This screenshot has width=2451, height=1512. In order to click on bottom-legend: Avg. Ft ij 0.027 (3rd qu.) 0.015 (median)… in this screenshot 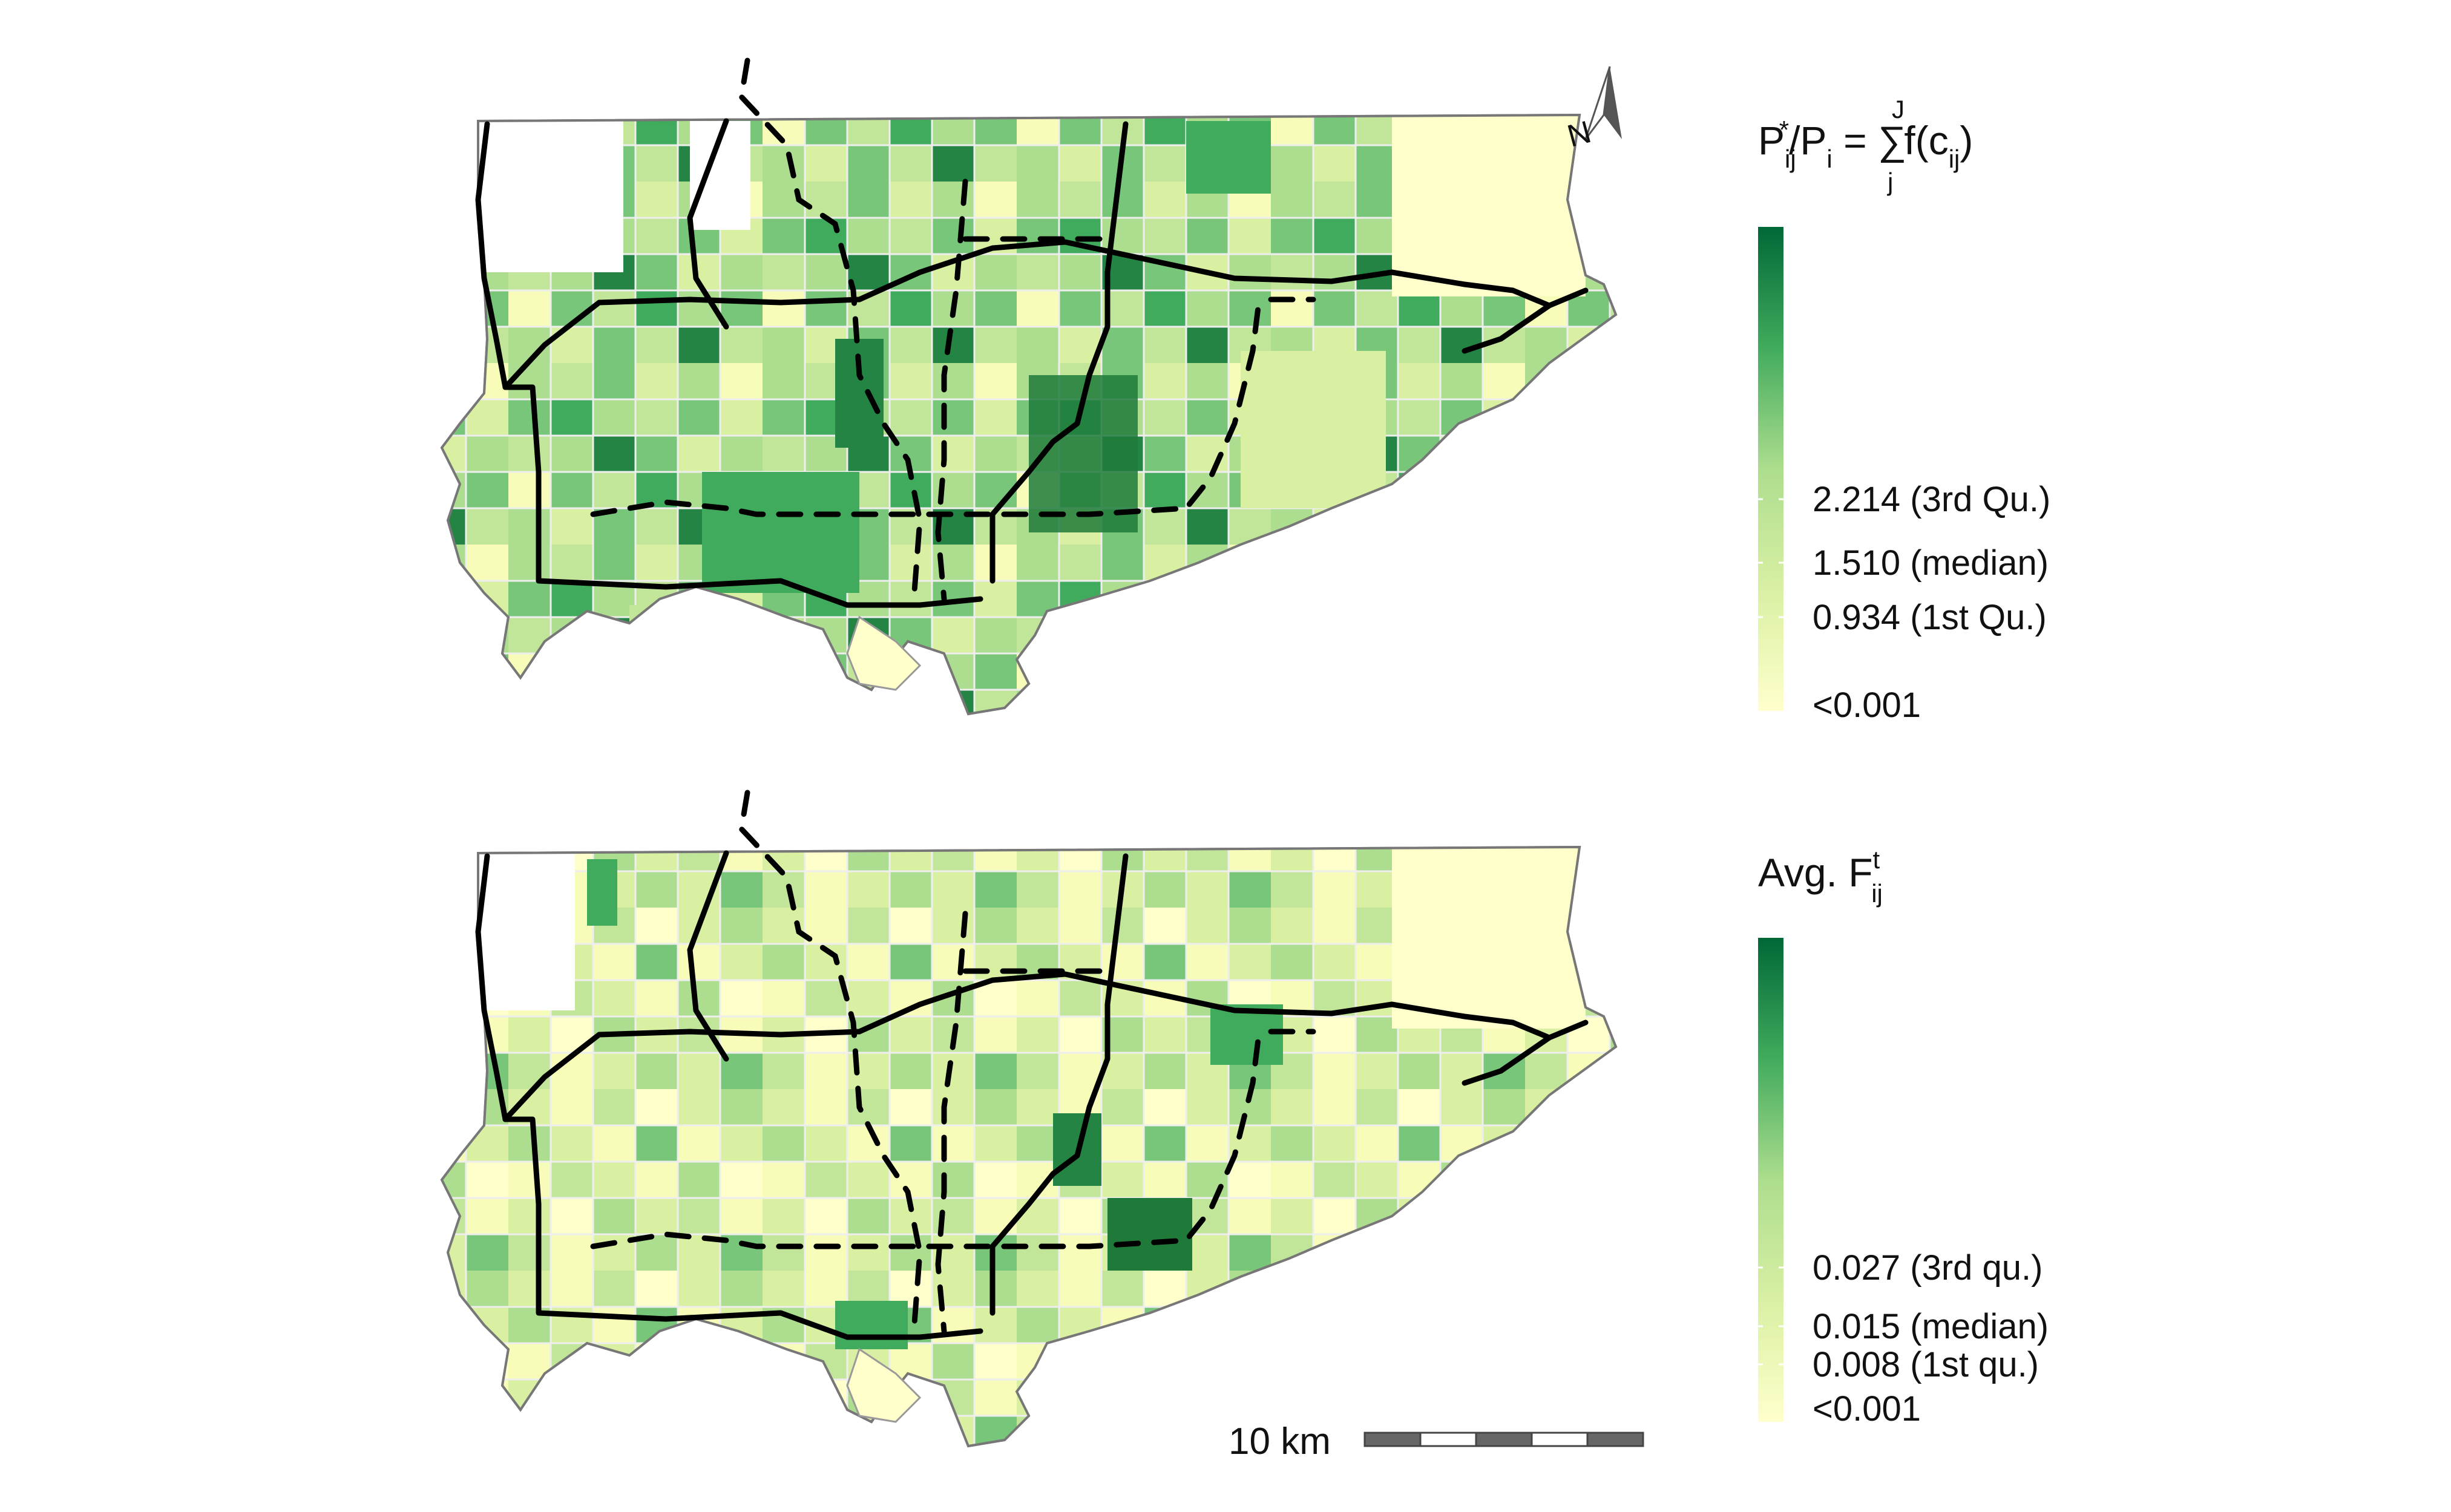, I will do `click(1903, 1137)`.